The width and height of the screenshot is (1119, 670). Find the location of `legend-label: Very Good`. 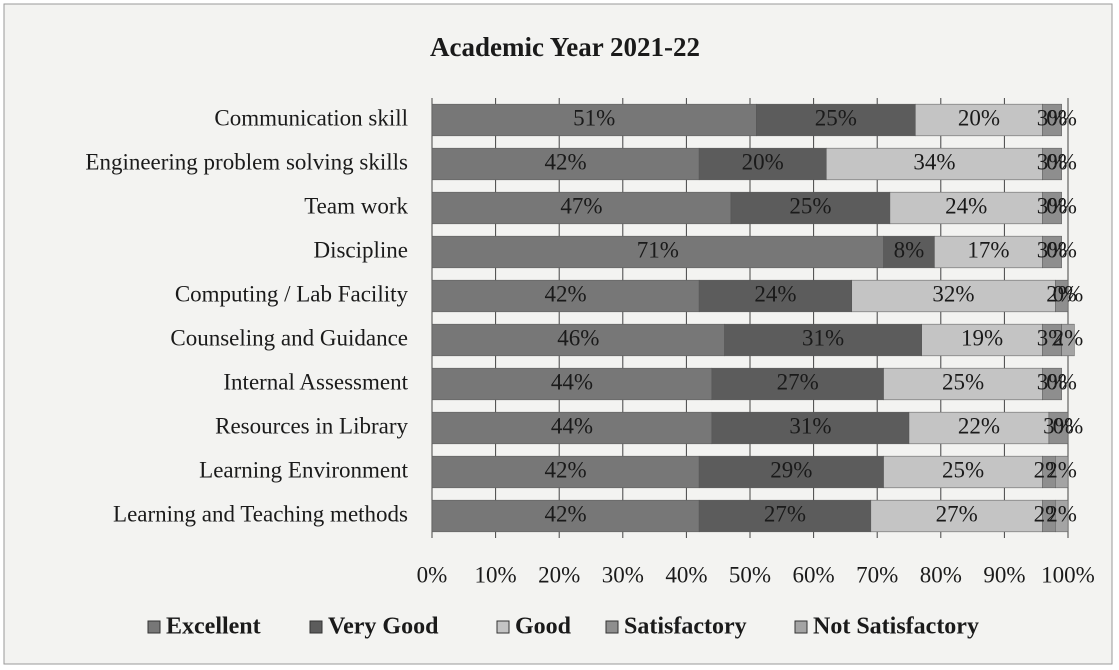

legend-label: Very Good is located at coordinates (383, 627).